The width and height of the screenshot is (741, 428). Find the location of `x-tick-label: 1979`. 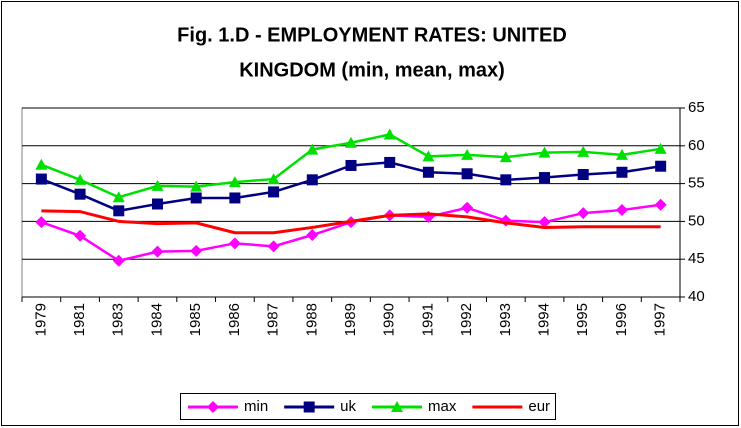

x-tick-label: 1979 is located at coordinates (40, 319).